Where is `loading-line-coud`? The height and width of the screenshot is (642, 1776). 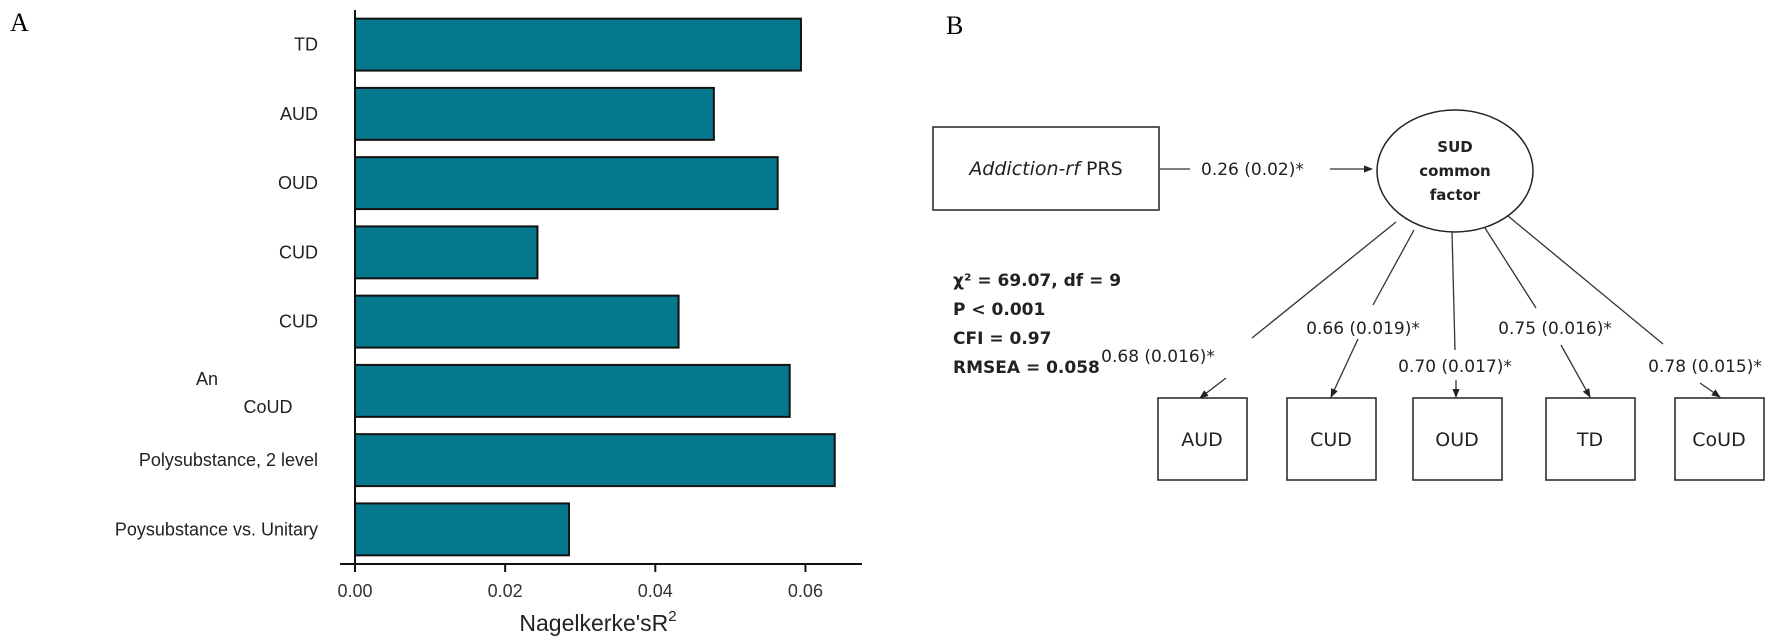 loading-line-coud is located at coordinates (1585, 280).